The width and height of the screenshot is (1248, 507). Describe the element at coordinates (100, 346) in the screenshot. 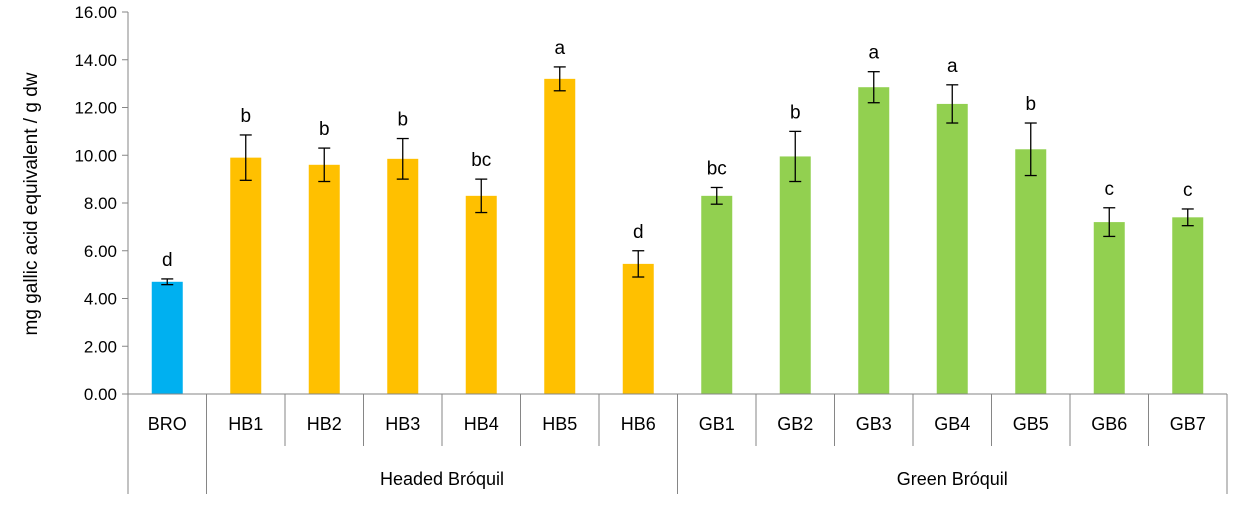

I see `y-tick-label: 2.00` at that location.